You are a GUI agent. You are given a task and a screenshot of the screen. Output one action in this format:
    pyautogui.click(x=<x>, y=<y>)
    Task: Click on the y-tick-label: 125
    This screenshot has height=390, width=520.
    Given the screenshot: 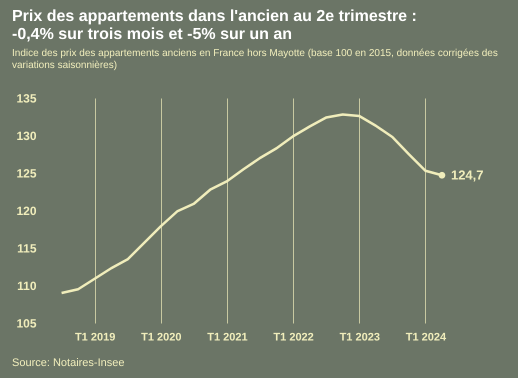 What is the action you would take?
    pyautogui.click(x=26, y=173)
    